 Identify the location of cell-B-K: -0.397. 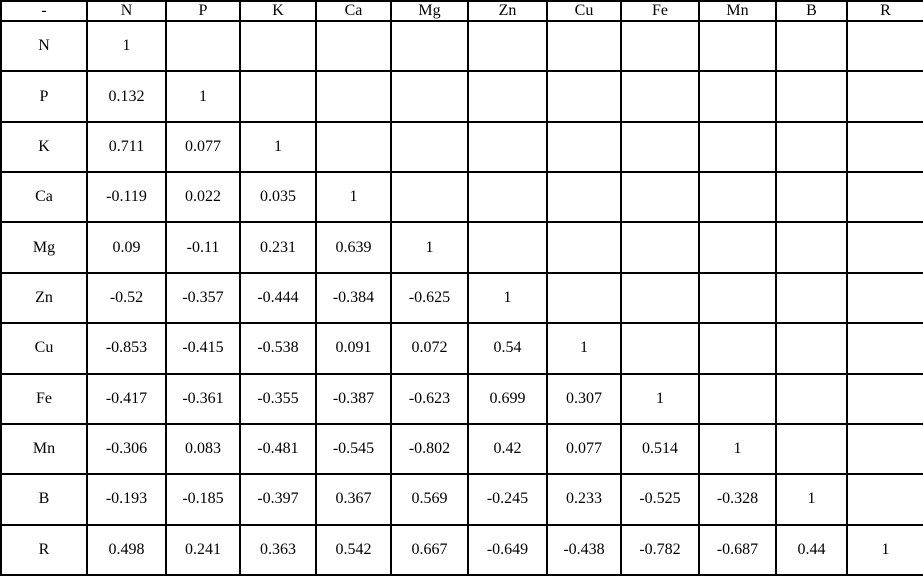
(278, 499).